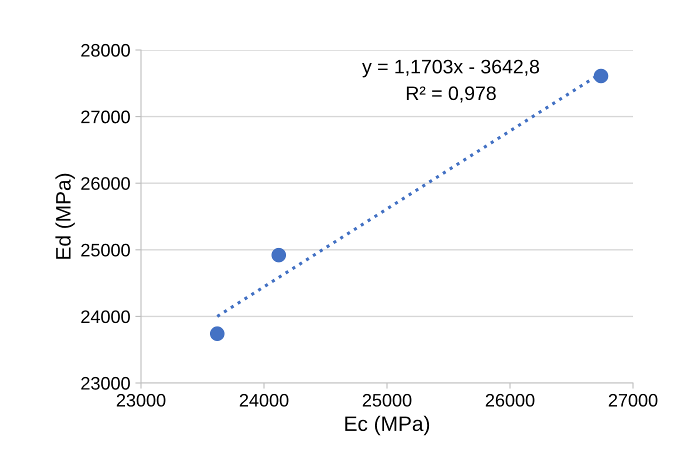 The image size is (681, 468). Describe the element at coordinates (264, 400) in the screenshot. I see `x-tick-label: 24000` at that location.